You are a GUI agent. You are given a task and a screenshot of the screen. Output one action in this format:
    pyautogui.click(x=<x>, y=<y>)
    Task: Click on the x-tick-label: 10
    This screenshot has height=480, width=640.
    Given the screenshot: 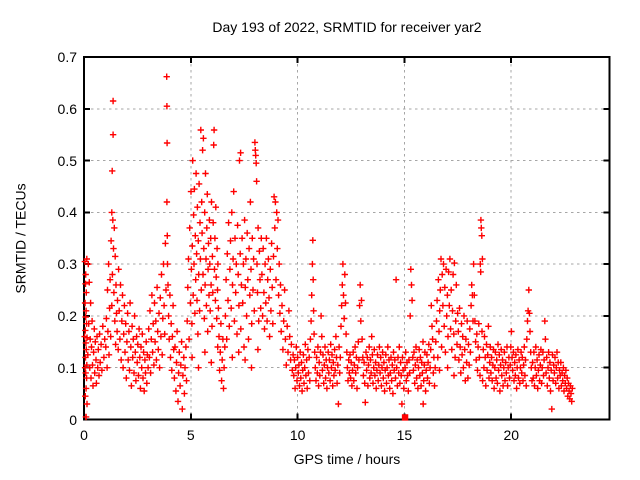 What is the action you would take?
    pyautogui.click(x=297, y=435)
    